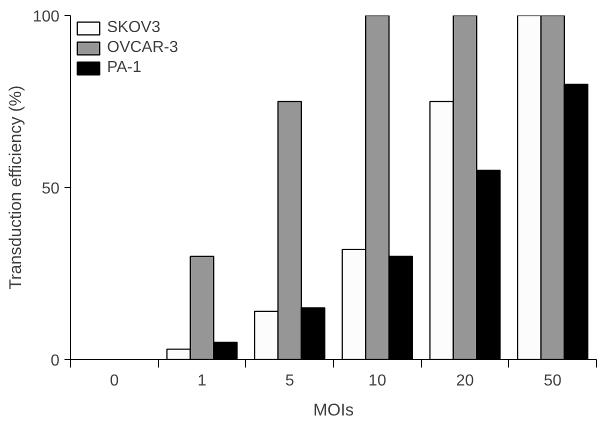 This screenshot has width=606, height=422. Describe the element at coordinates (553, 381) in the screenshot. I see `x-tick-label: 50` at that location.